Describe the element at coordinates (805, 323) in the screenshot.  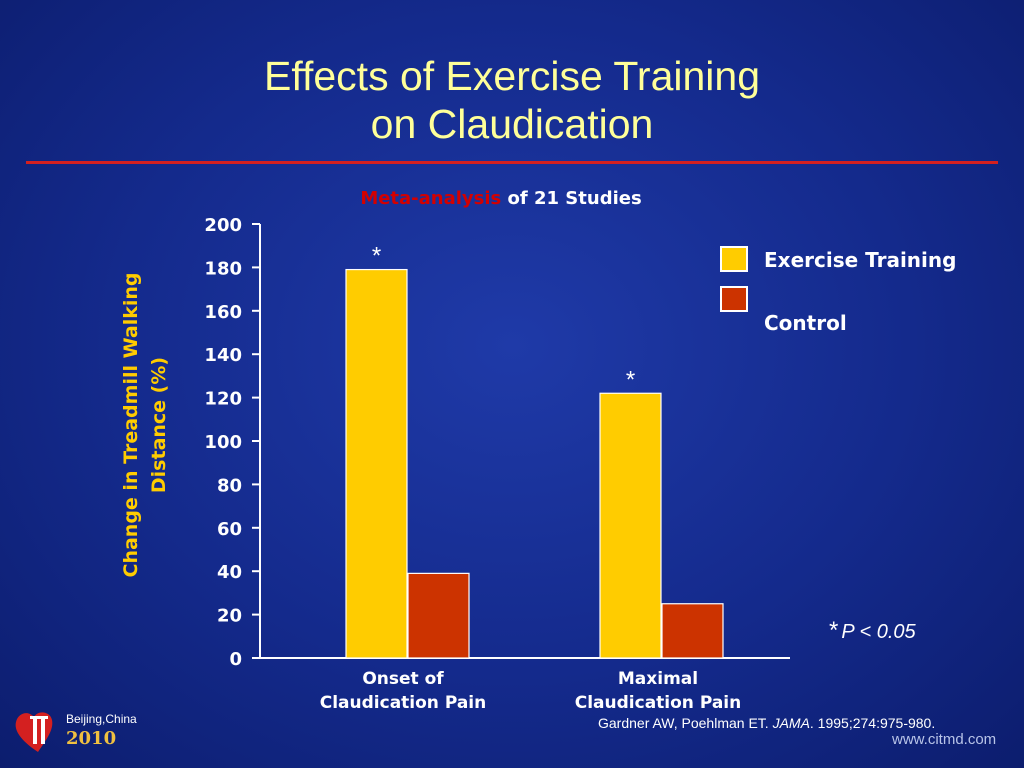
I see `legend-label-control: Control` at that location.